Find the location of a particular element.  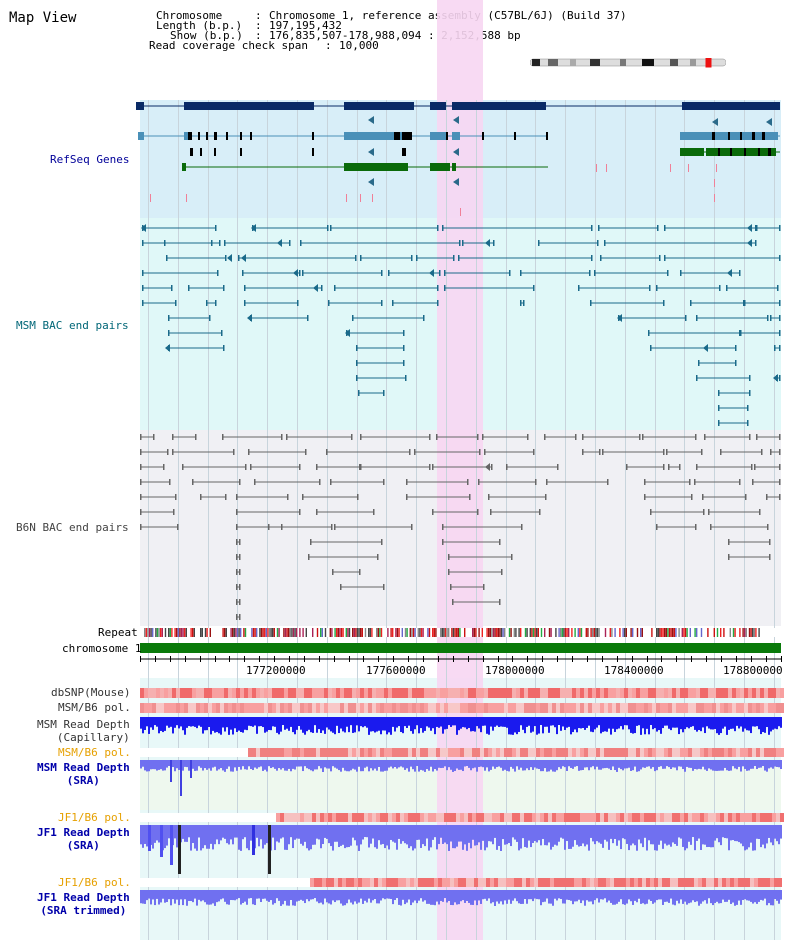

refseq-genes is located at coordinates (458, 159).